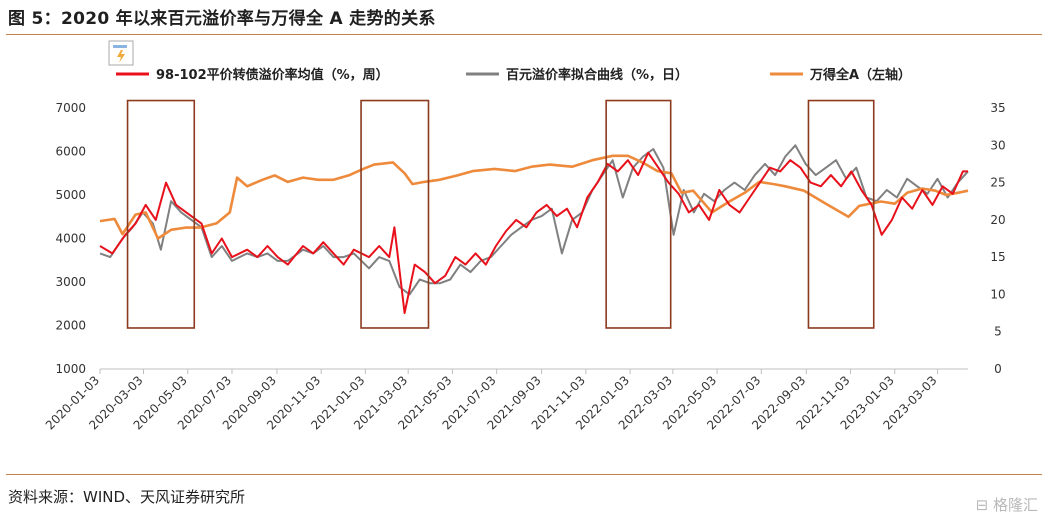 The height and width of the screenshot is (522, 1048). Describe the element at coordinates (998, 369) in the screenshot. I see `right-tick-label: 0` at that location.